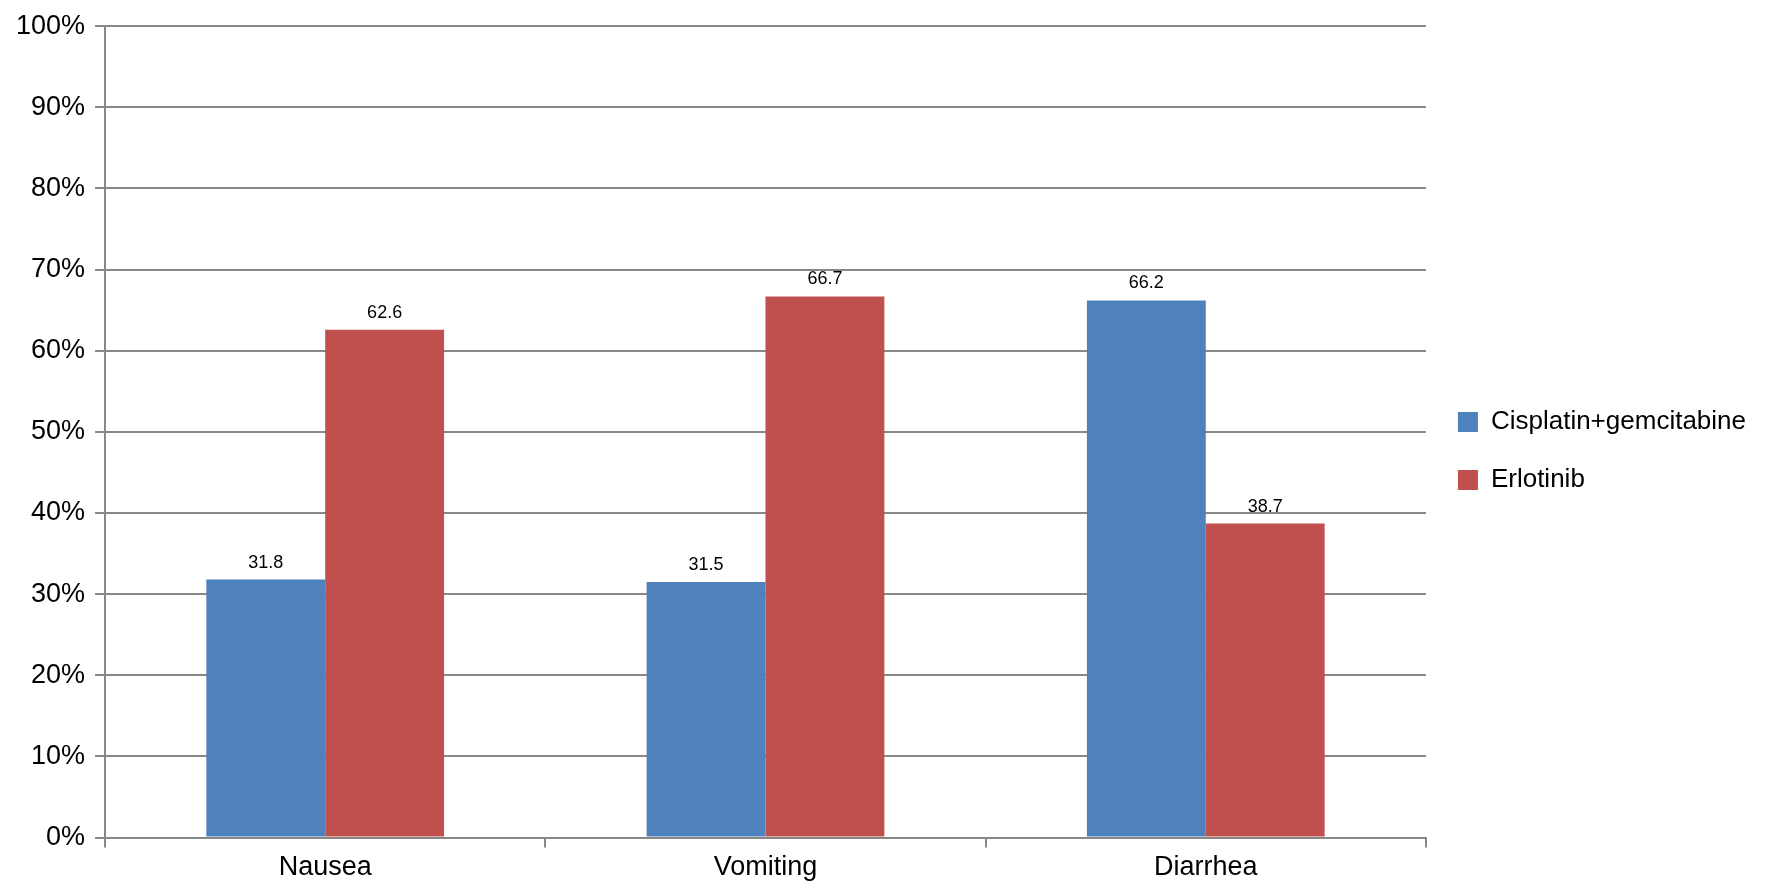 This screenshot has width=1776, height=888. Describe the element at coordinates (706, 563) in the screenshot. I see `data-label: 31.5` at that location.